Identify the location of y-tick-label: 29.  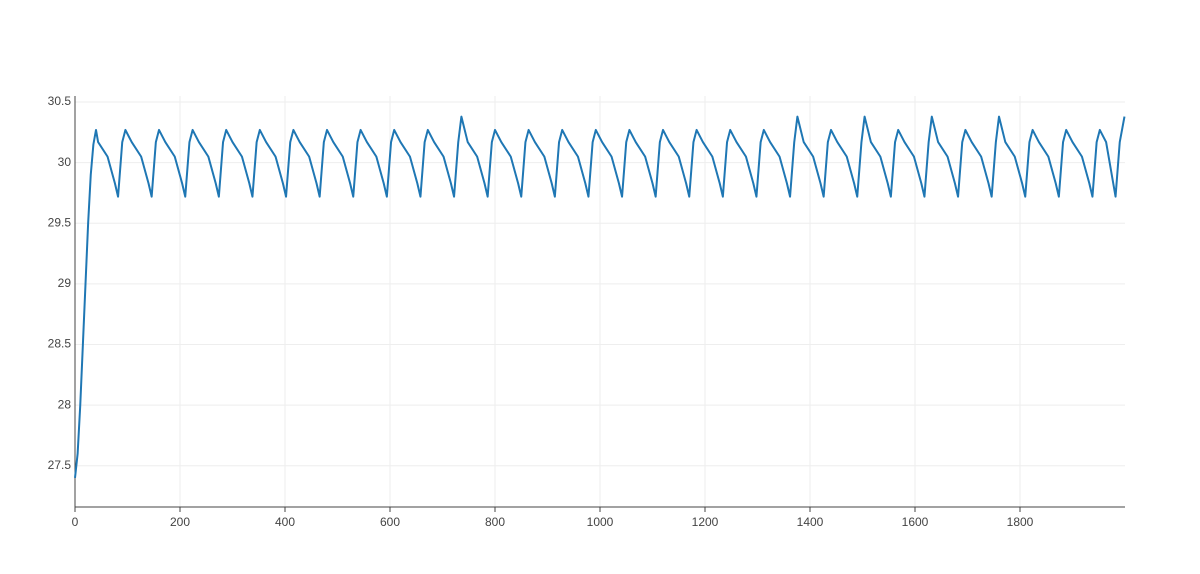
(65, 283).